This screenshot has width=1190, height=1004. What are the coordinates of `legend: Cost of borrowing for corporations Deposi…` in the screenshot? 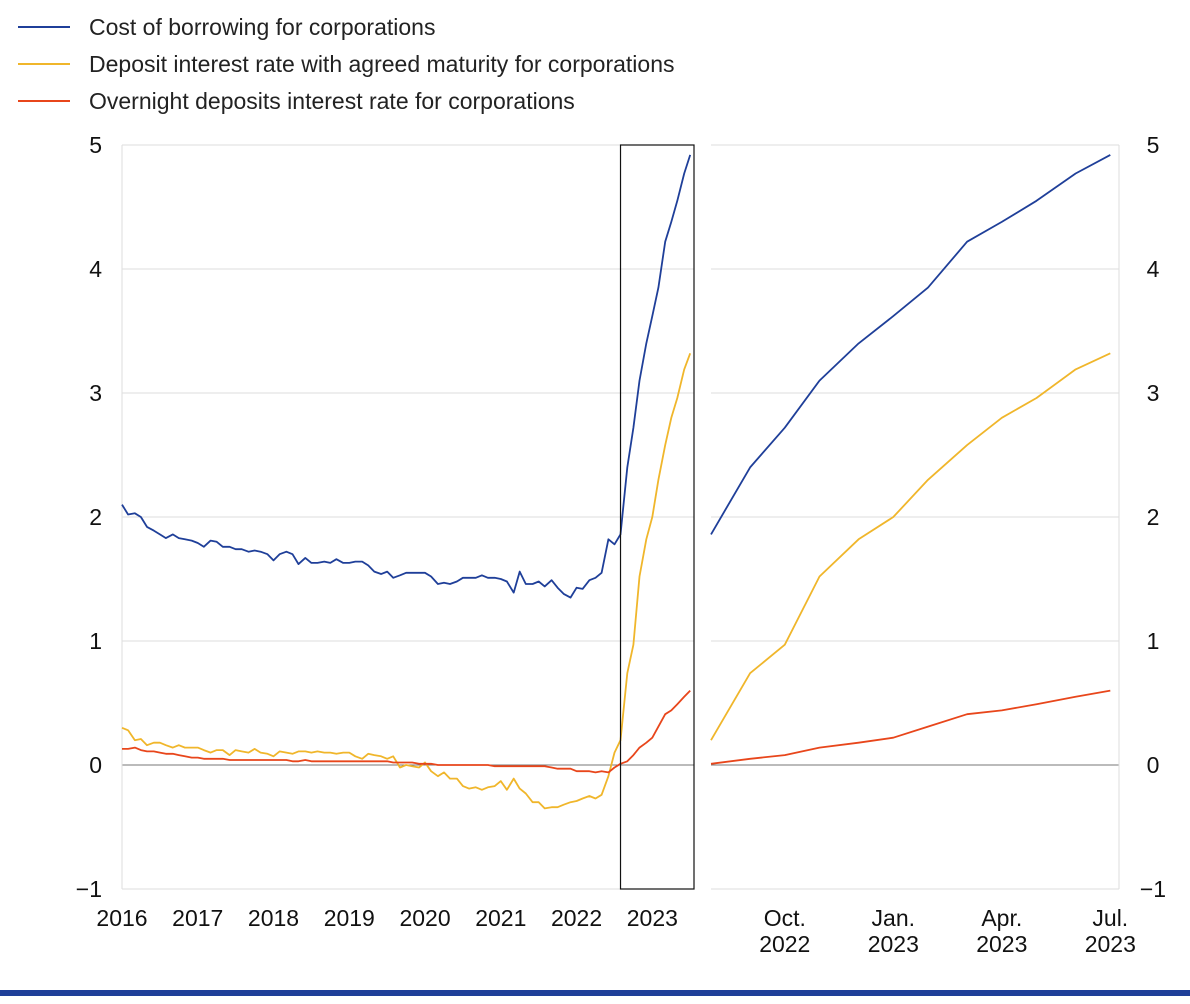 It's located at (346, 64).